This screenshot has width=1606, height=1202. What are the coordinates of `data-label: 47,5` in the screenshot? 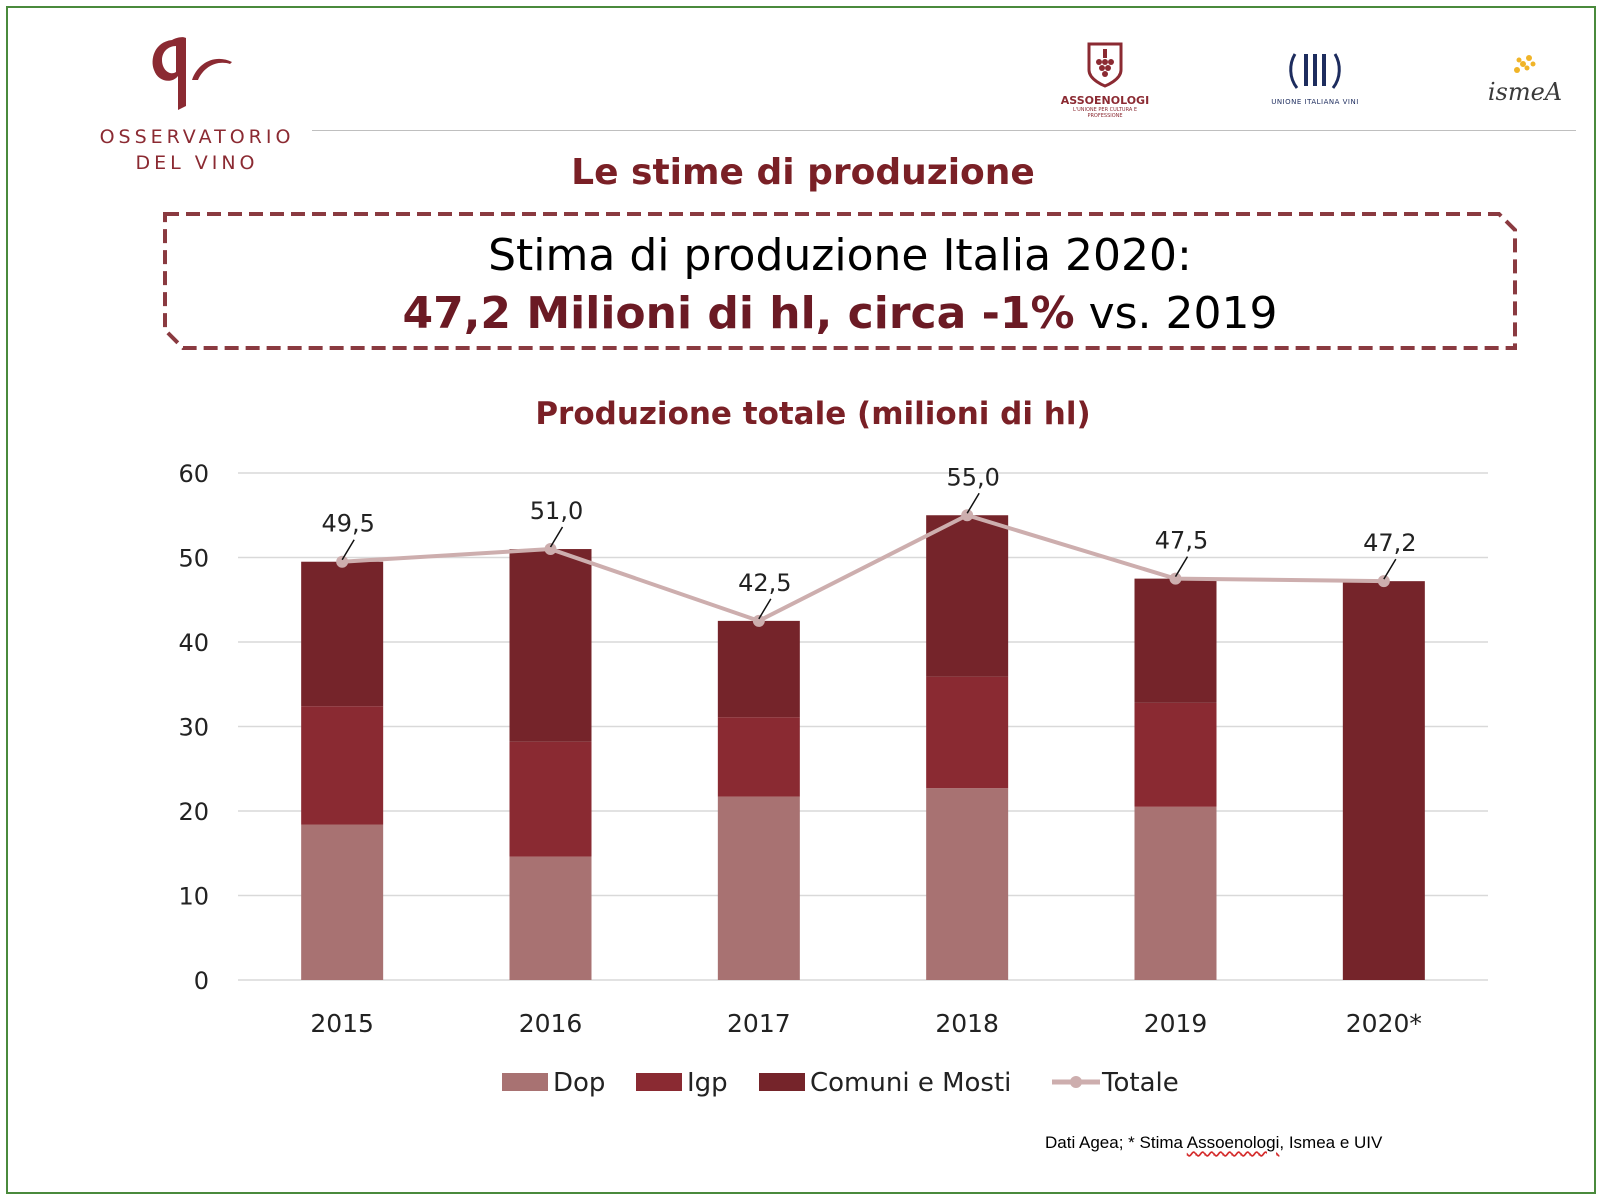 It's located at (1181, 541).